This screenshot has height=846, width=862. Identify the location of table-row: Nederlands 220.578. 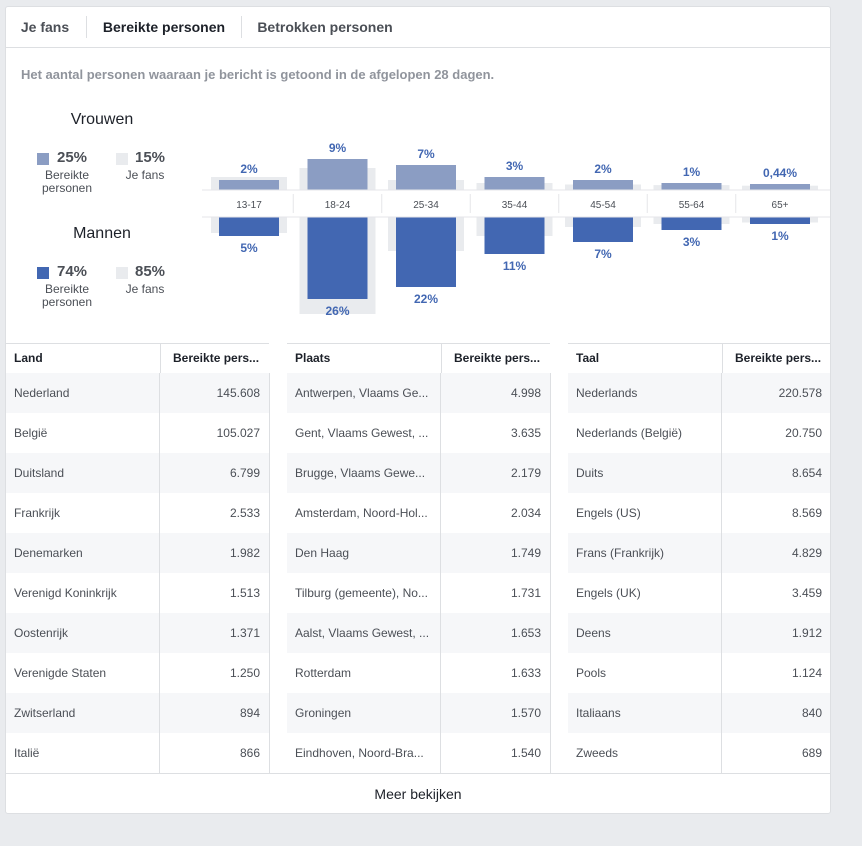
(699, 393).